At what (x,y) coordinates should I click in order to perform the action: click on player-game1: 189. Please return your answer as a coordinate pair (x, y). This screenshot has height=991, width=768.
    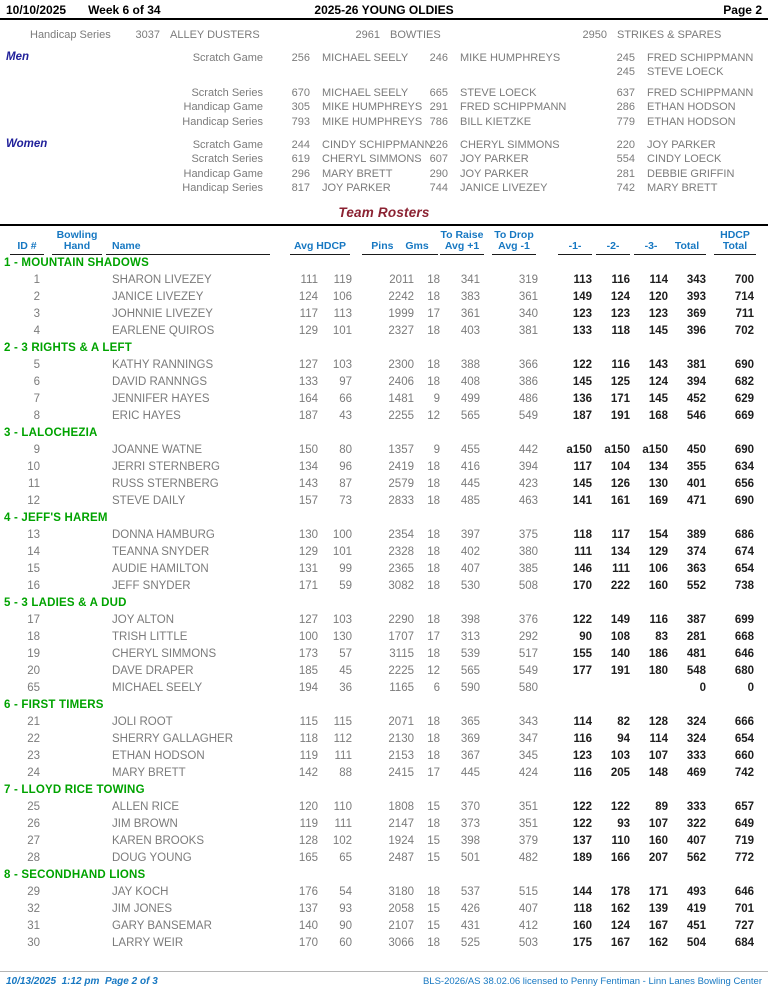
    Looking at the image, I should click on (582, 857).